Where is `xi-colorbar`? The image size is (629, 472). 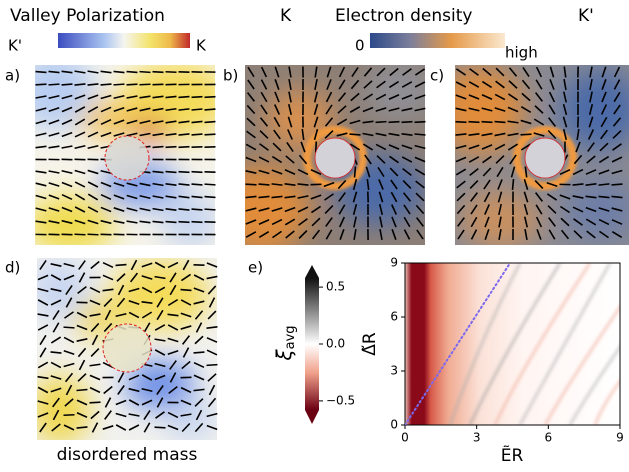 xi-colorbar is located at coordinates (312, 344).